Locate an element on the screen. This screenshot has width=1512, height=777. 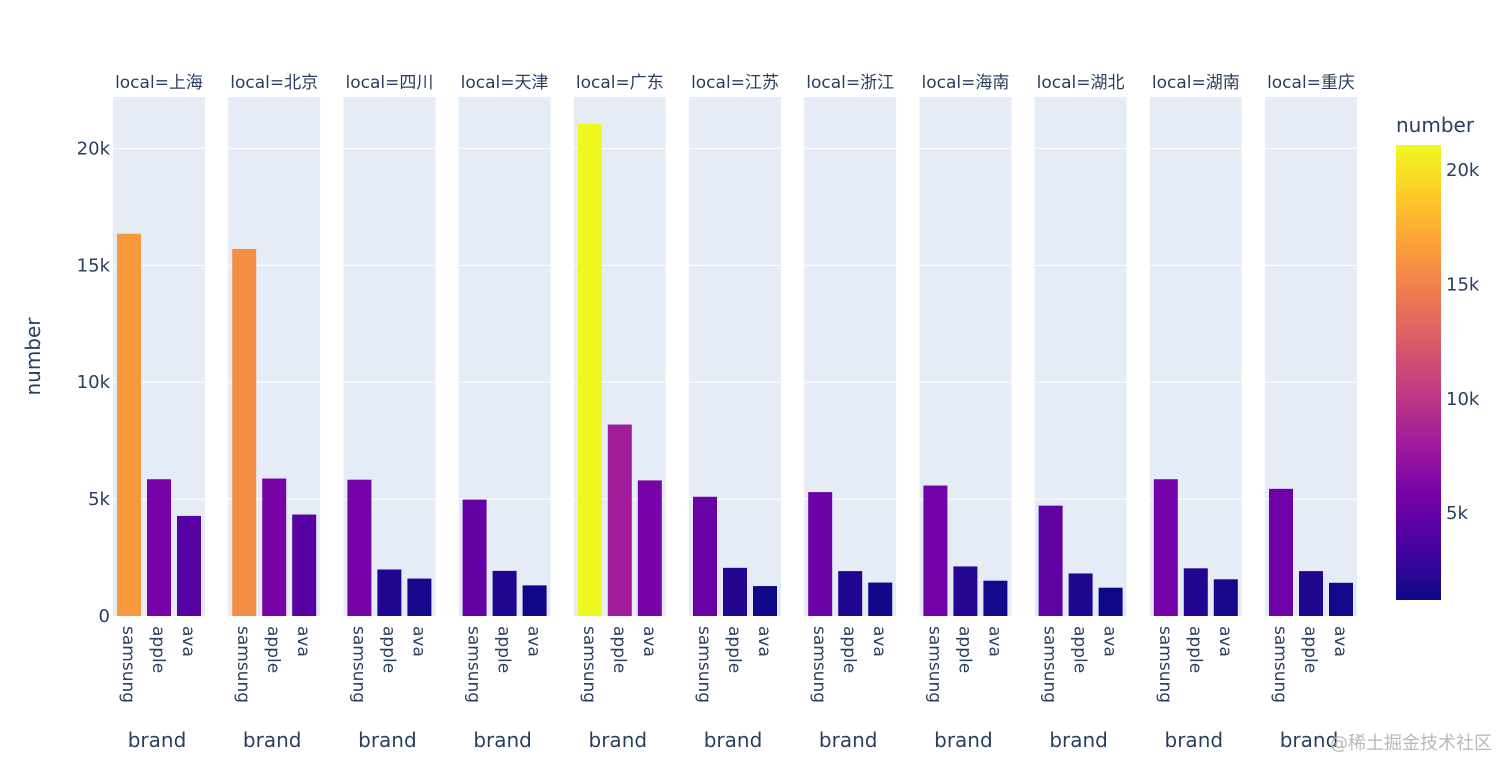
colorbar-tick-label: 20k is located at coordinates (1463, 170).